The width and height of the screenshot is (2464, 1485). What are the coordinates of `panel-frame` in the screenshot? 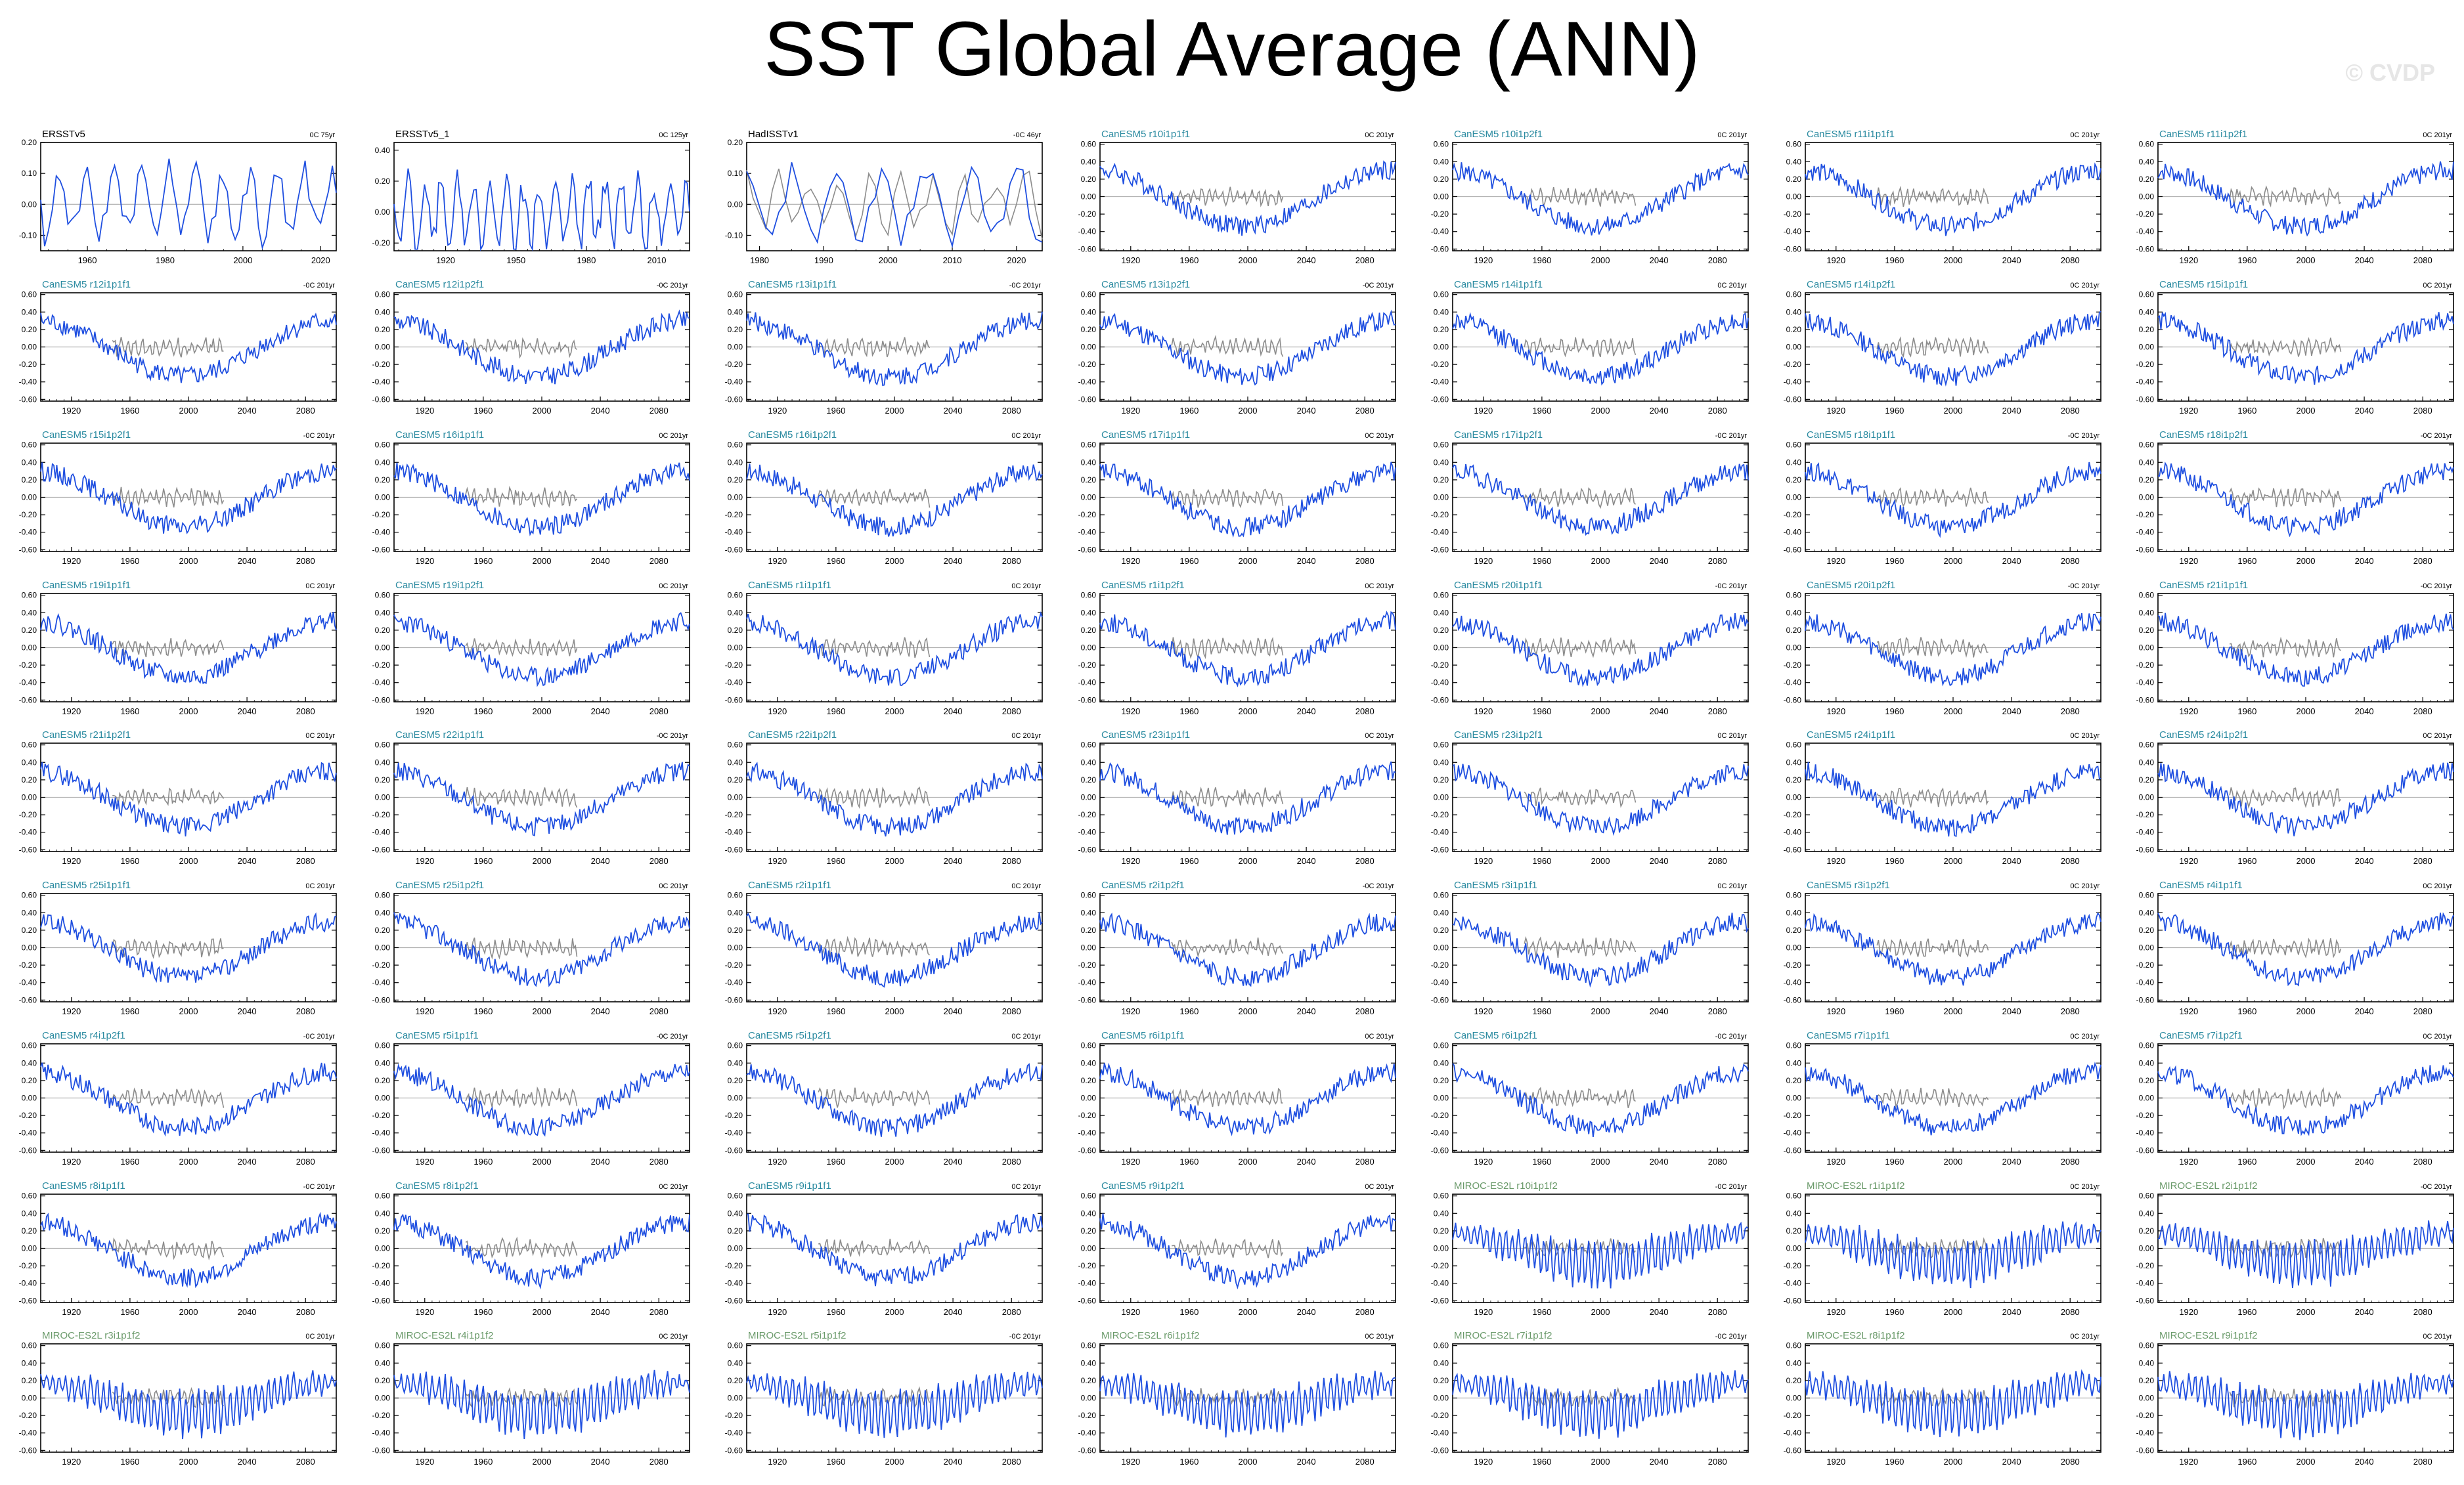 It's located at (188, 196).